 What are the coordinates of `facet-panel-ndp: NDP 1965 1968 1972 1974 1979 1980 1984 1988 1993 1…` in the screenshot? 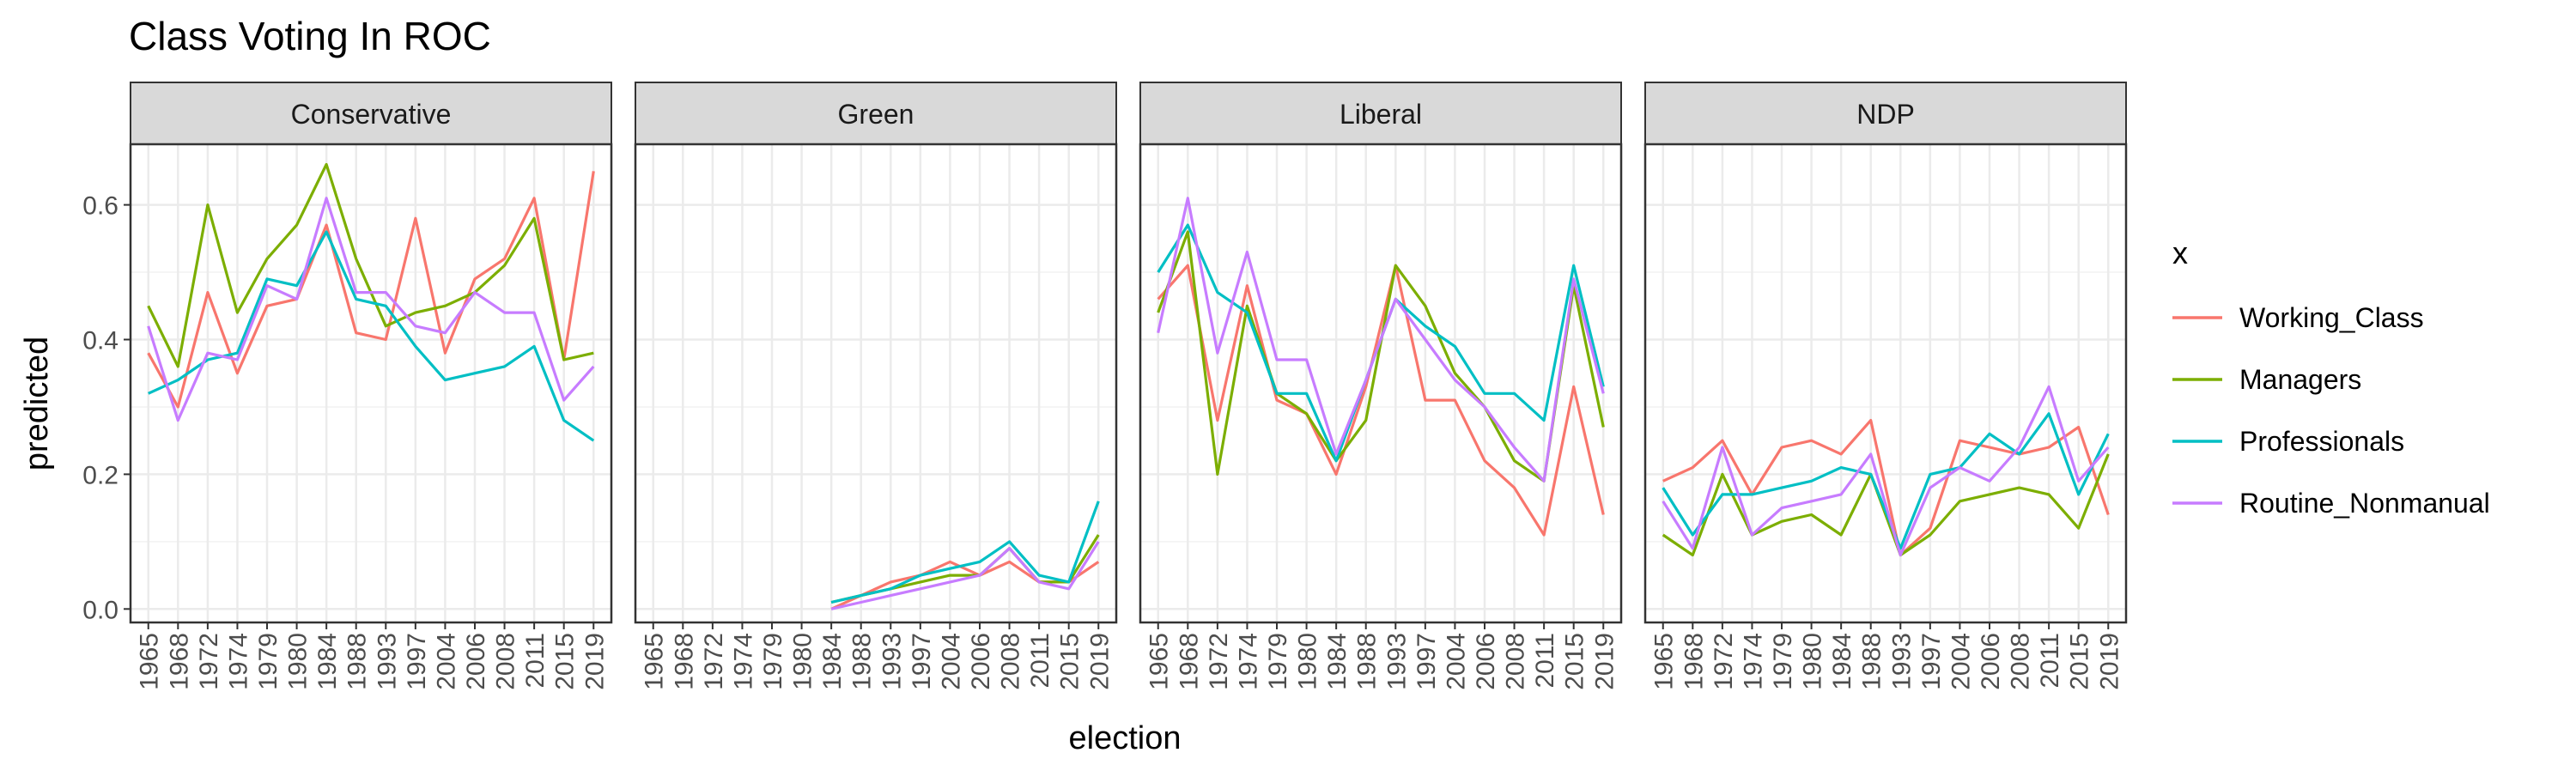 It's located at (1886, 386).